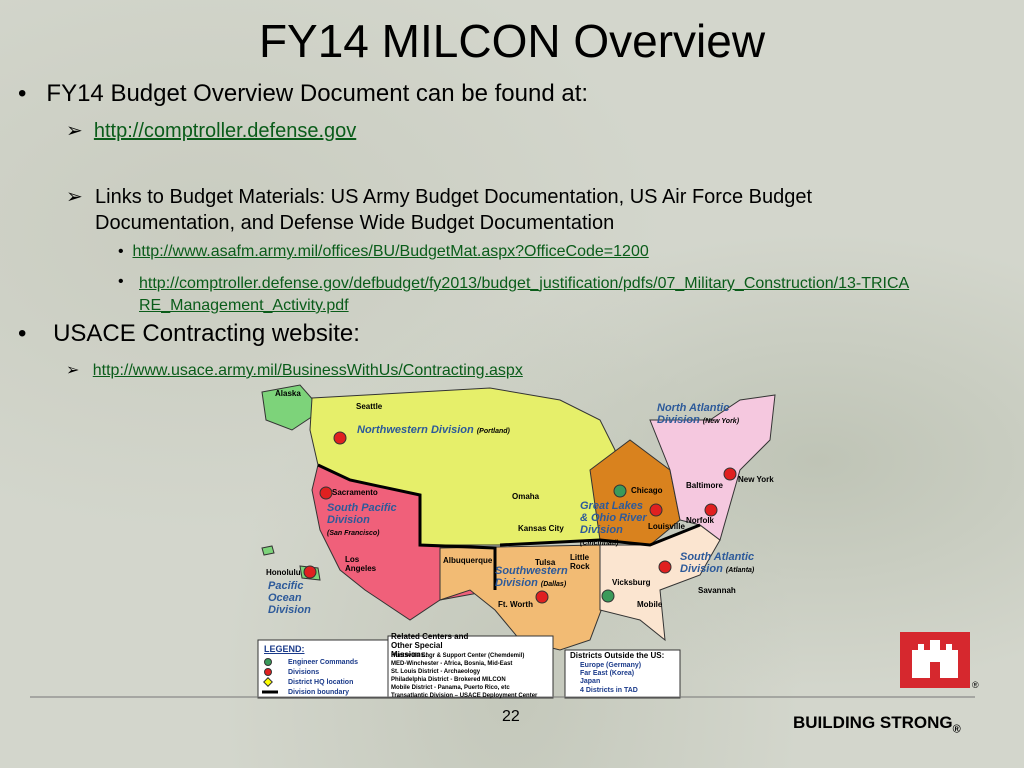 This screenshot has width=1024, height=768. I want to click on city: Albuquerque, so click(468, 560).